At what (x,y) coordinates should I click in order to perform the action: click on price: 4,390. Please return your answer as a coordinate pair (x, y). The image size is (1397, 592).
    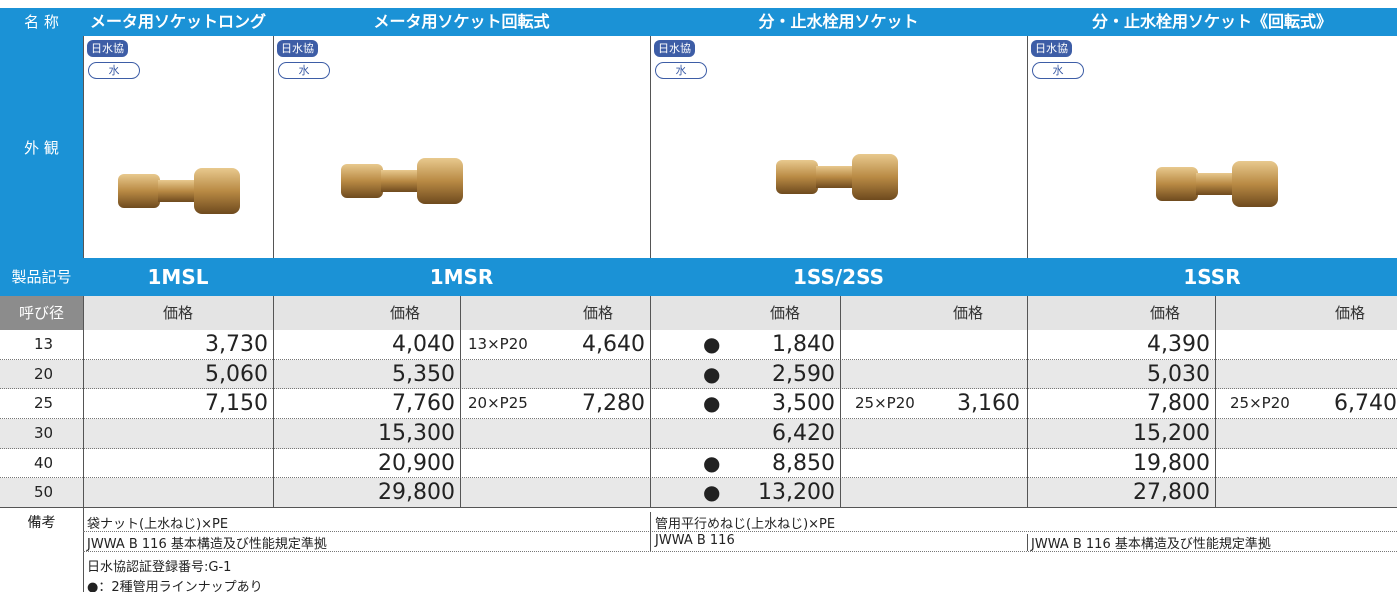
    Looking at the image, I should click on (1178, 344).